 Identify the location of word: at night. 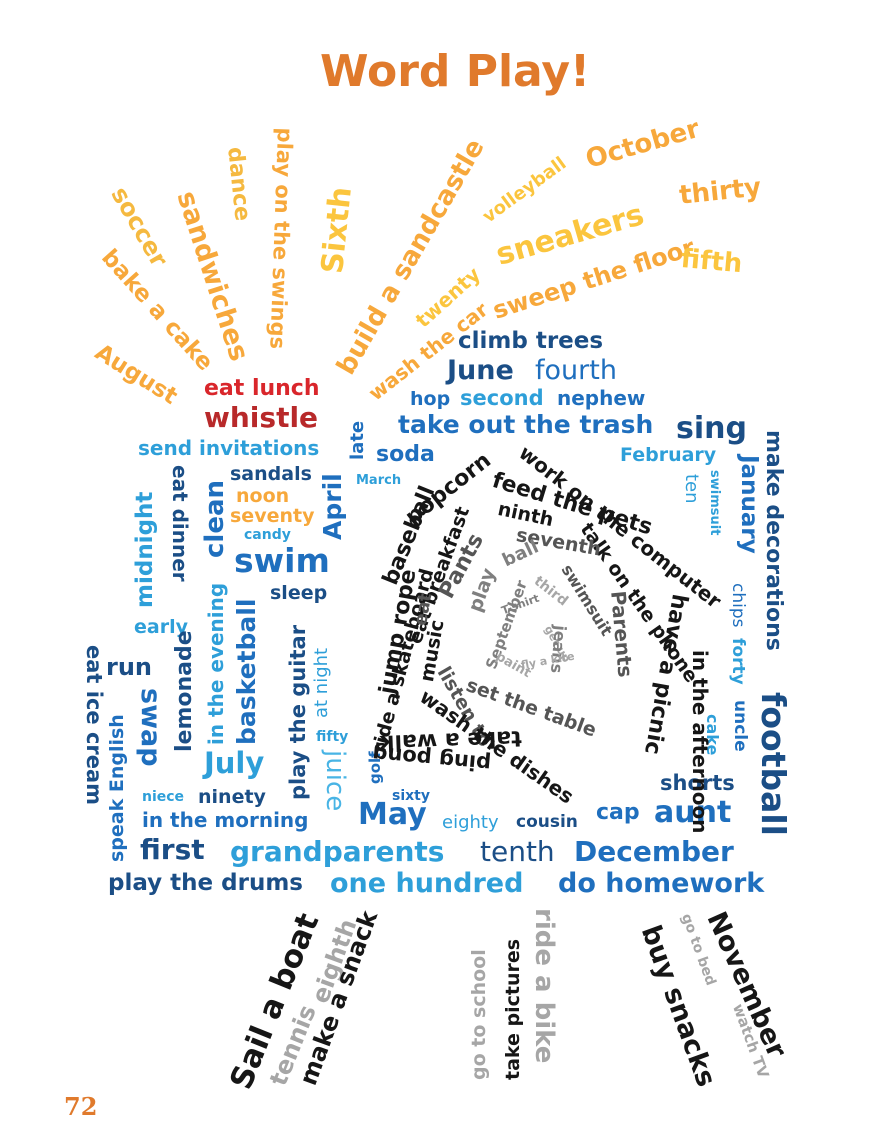
(321, 682).